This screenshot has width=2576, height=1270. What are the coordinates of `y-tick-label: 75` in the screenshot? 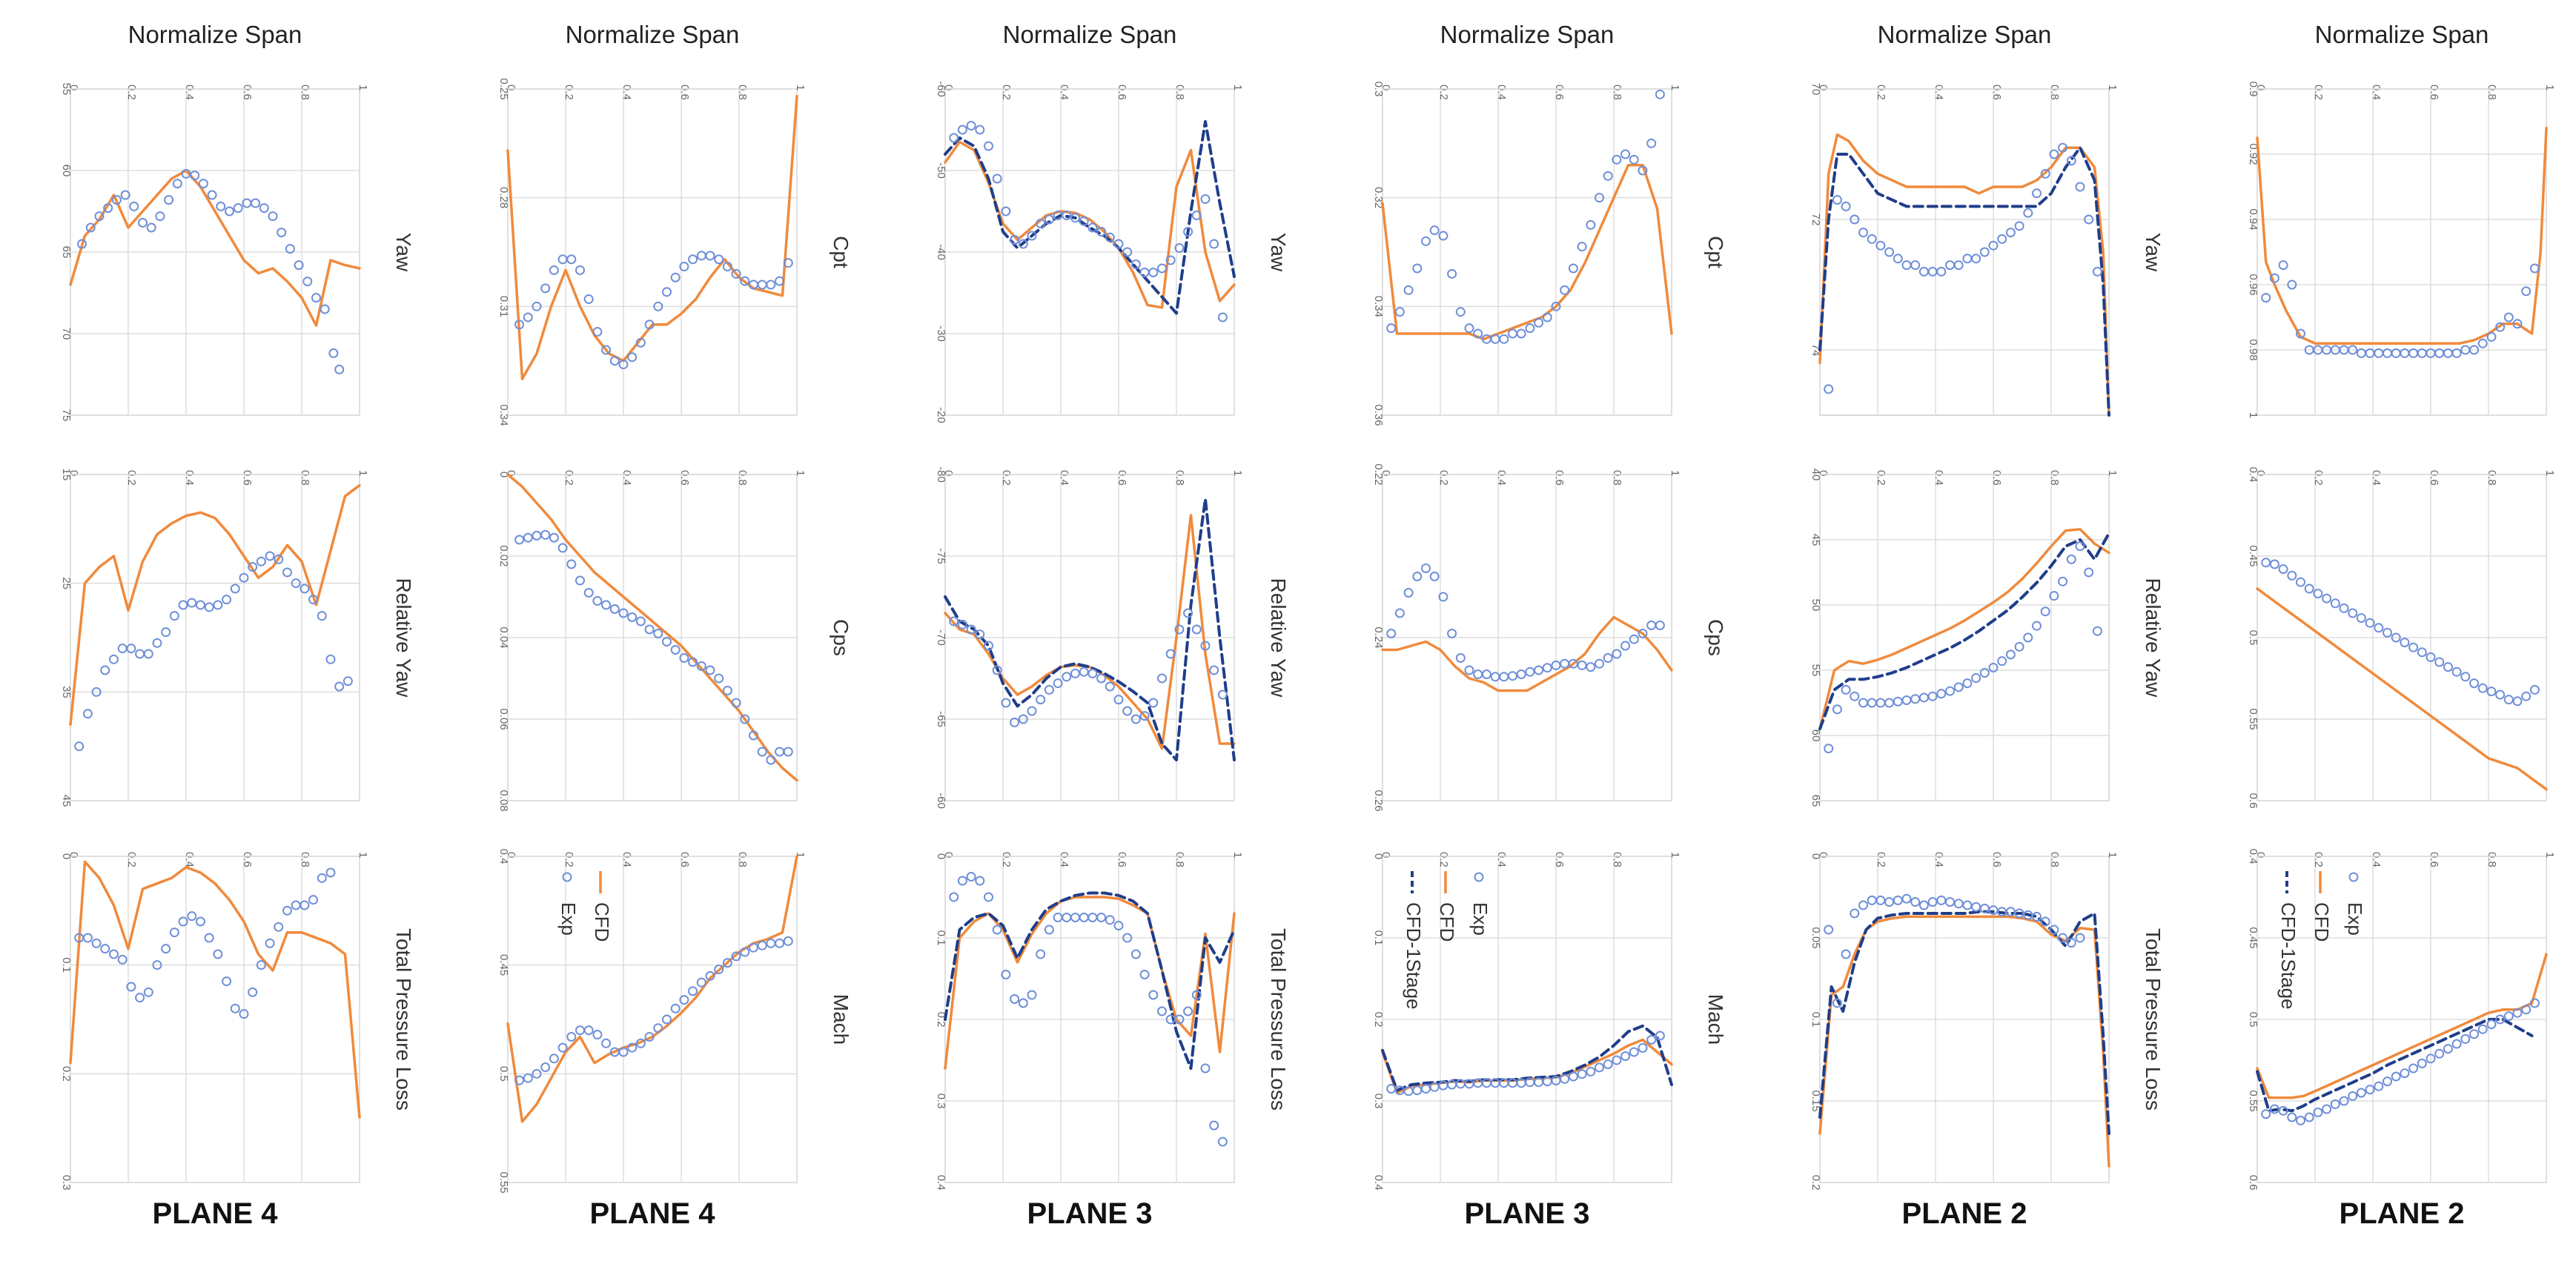 It's located at (66, 415).